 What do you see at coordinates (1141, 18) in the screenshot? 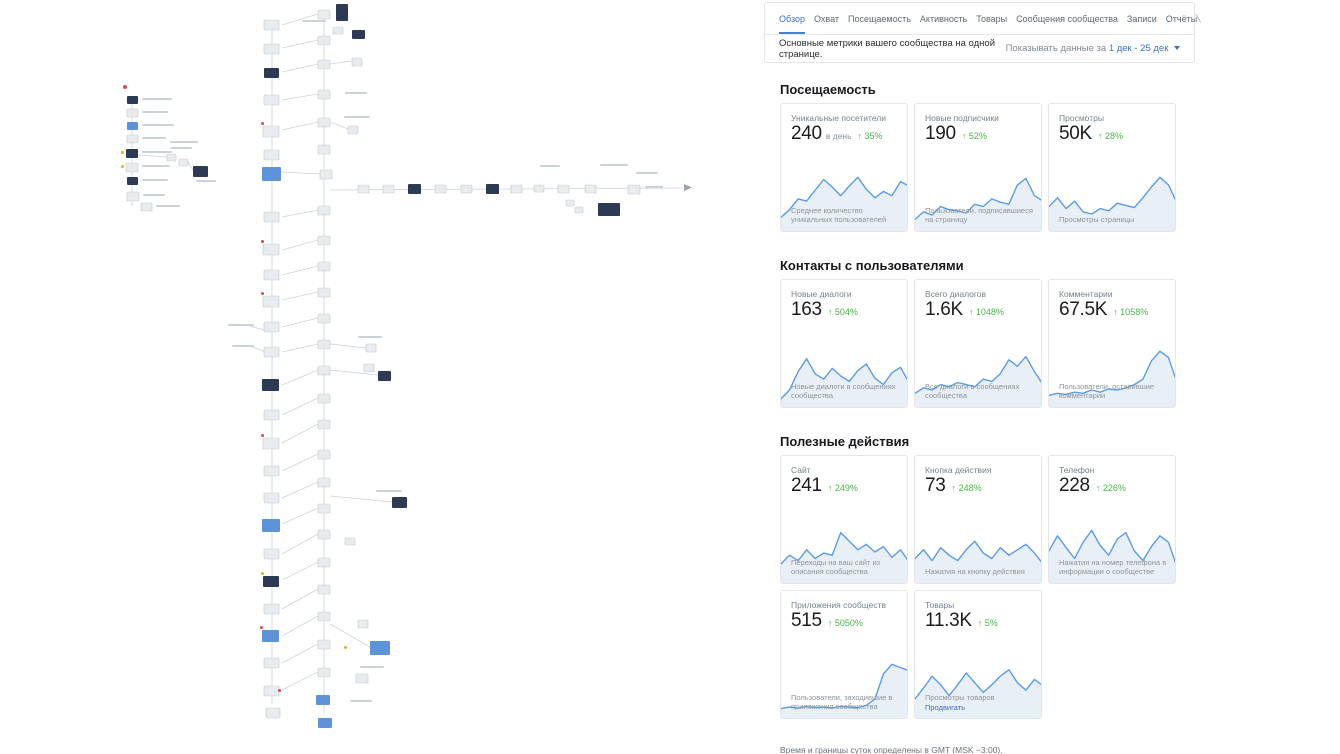
I see `tab-posts: Записи` at bounding box center [1141, 18].